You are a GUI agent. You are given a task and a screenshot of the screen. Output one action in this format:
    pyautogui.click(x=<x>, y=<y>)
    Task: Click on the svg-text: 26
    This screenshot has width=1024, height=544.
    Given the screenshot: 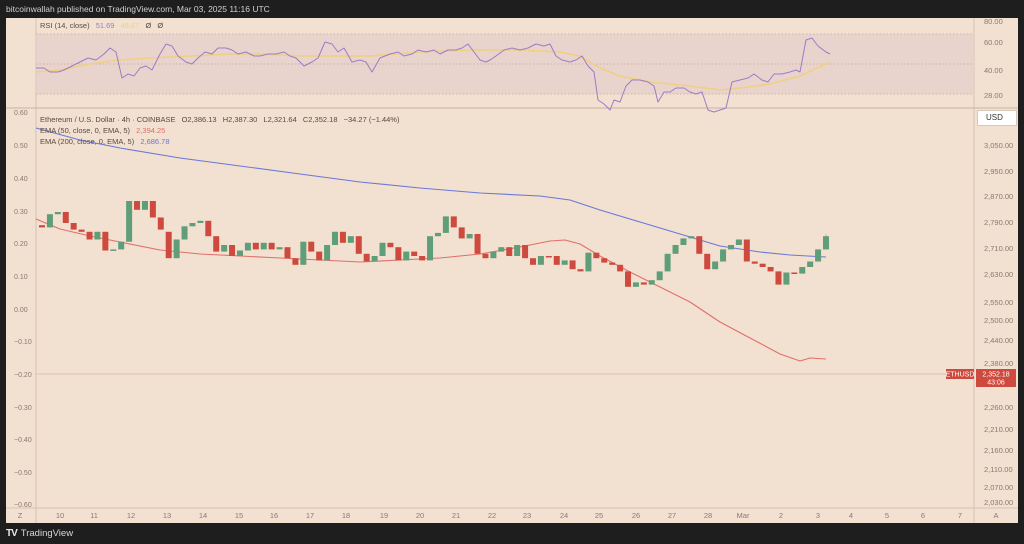 What is the action you would take?
    pyautogui.click(x=636, y=515)
    